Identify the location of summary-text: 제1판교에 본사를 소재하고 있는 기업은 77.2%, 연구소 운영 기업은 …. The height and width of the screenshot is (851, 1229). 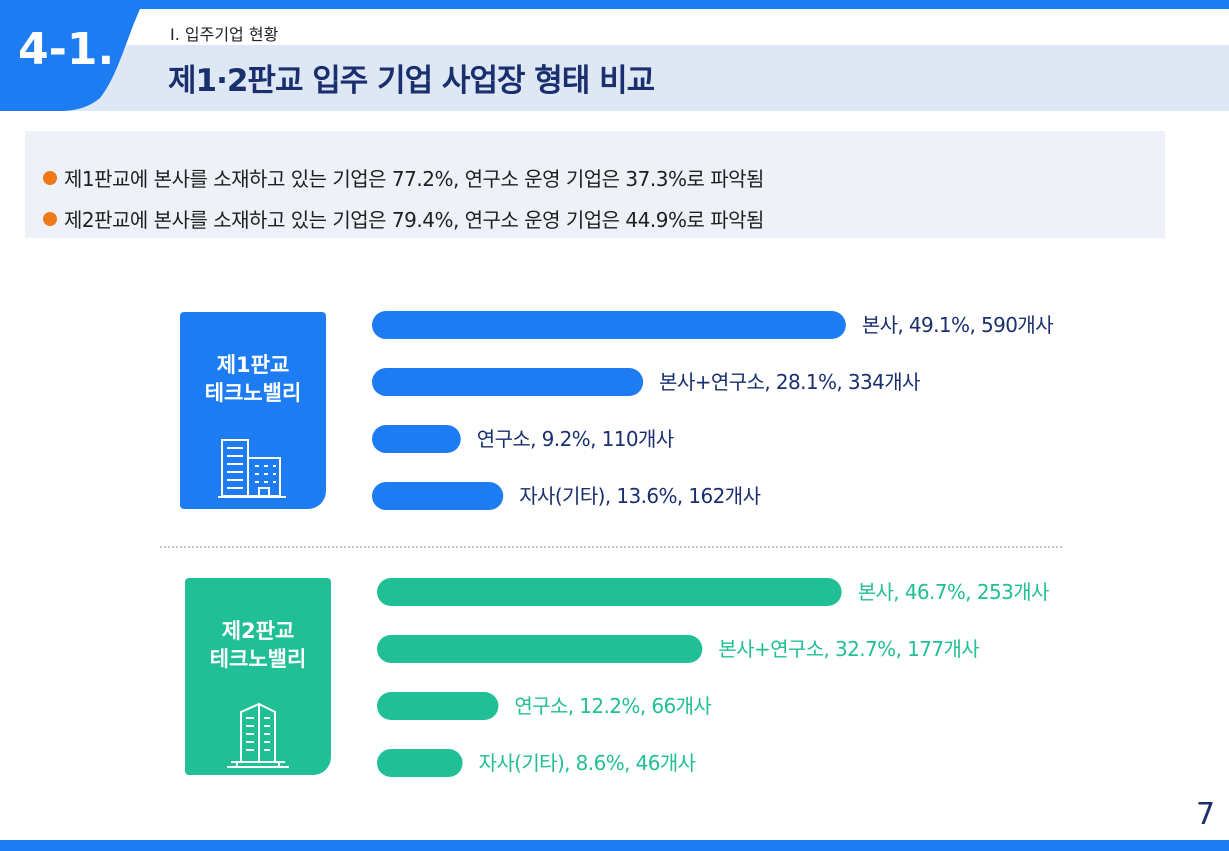
(414, 179).